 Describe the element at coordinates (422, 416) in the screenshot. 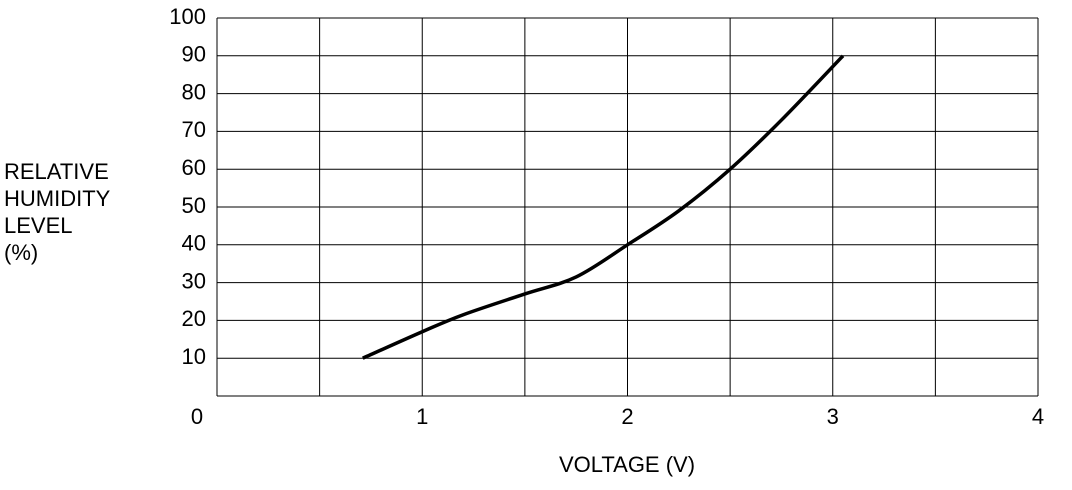

I see `x-tick-label: 1` at that location.